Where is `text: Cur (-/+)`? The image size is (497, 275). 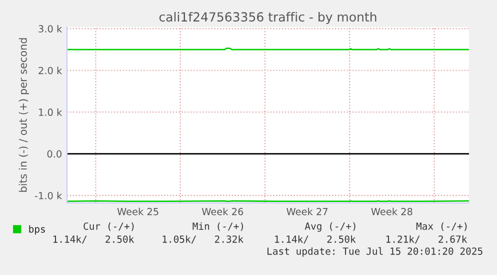 text: Cur (-/+) is located at coordinates (109, 226).